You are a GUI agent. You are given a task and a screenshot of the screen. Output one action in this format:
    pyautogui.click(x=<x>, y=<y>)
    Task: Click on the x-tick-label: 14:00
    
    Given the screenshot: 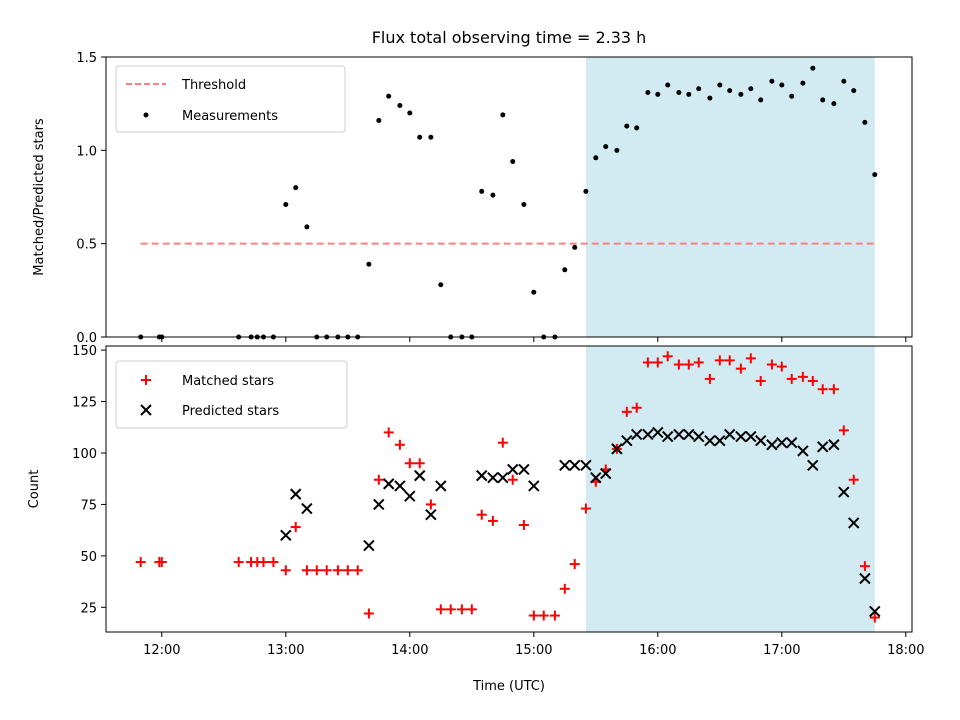 What is the action you would take?
    pyautogui.click(x=409, y=650)
    